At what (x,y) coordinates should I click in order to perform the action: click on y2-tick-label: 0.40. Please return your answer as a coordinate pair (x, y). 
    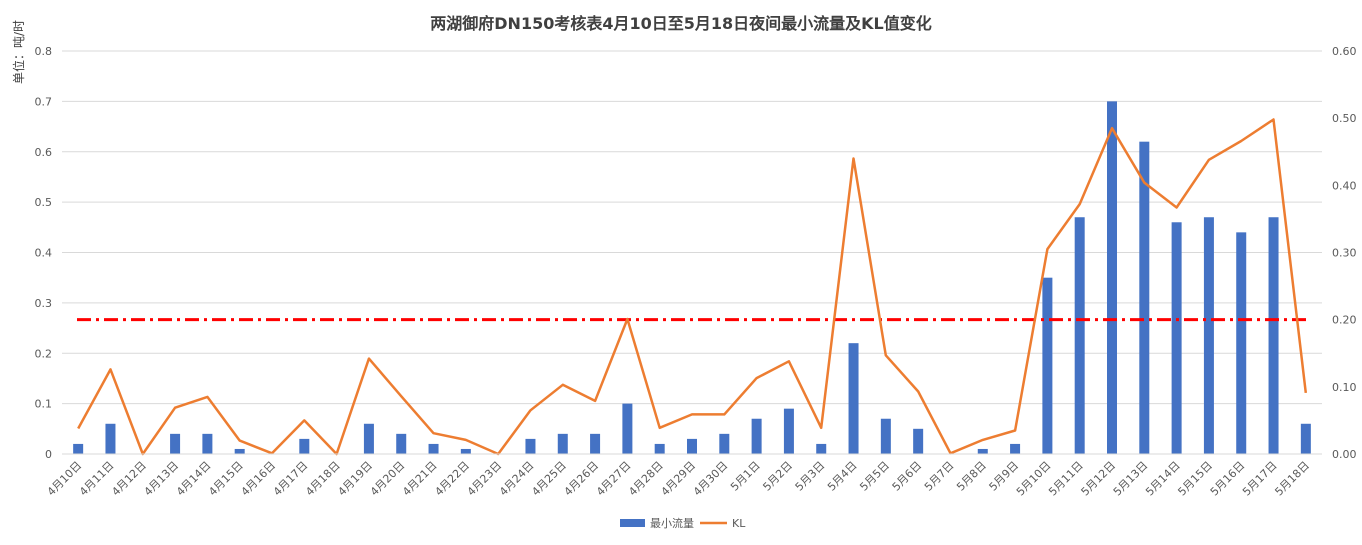
    Looking at the image, I should click on (1344, 185).